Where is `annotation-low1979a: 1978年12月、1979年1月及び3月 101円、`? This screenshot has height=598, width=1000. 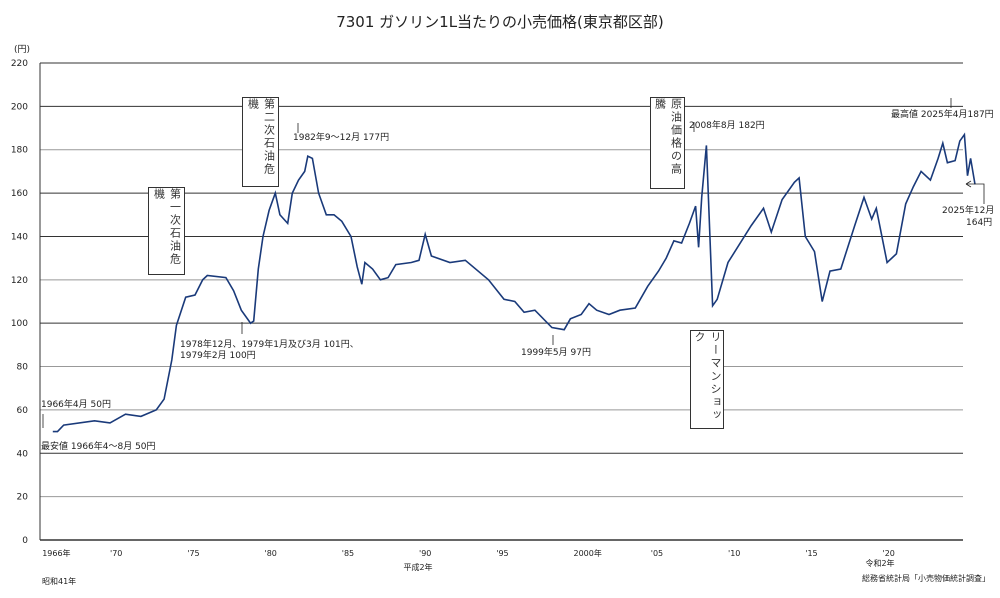
annotation-low1979a: 1978年12月、1979年1月及び3月 101円、 is located at coordinates (269, 345).